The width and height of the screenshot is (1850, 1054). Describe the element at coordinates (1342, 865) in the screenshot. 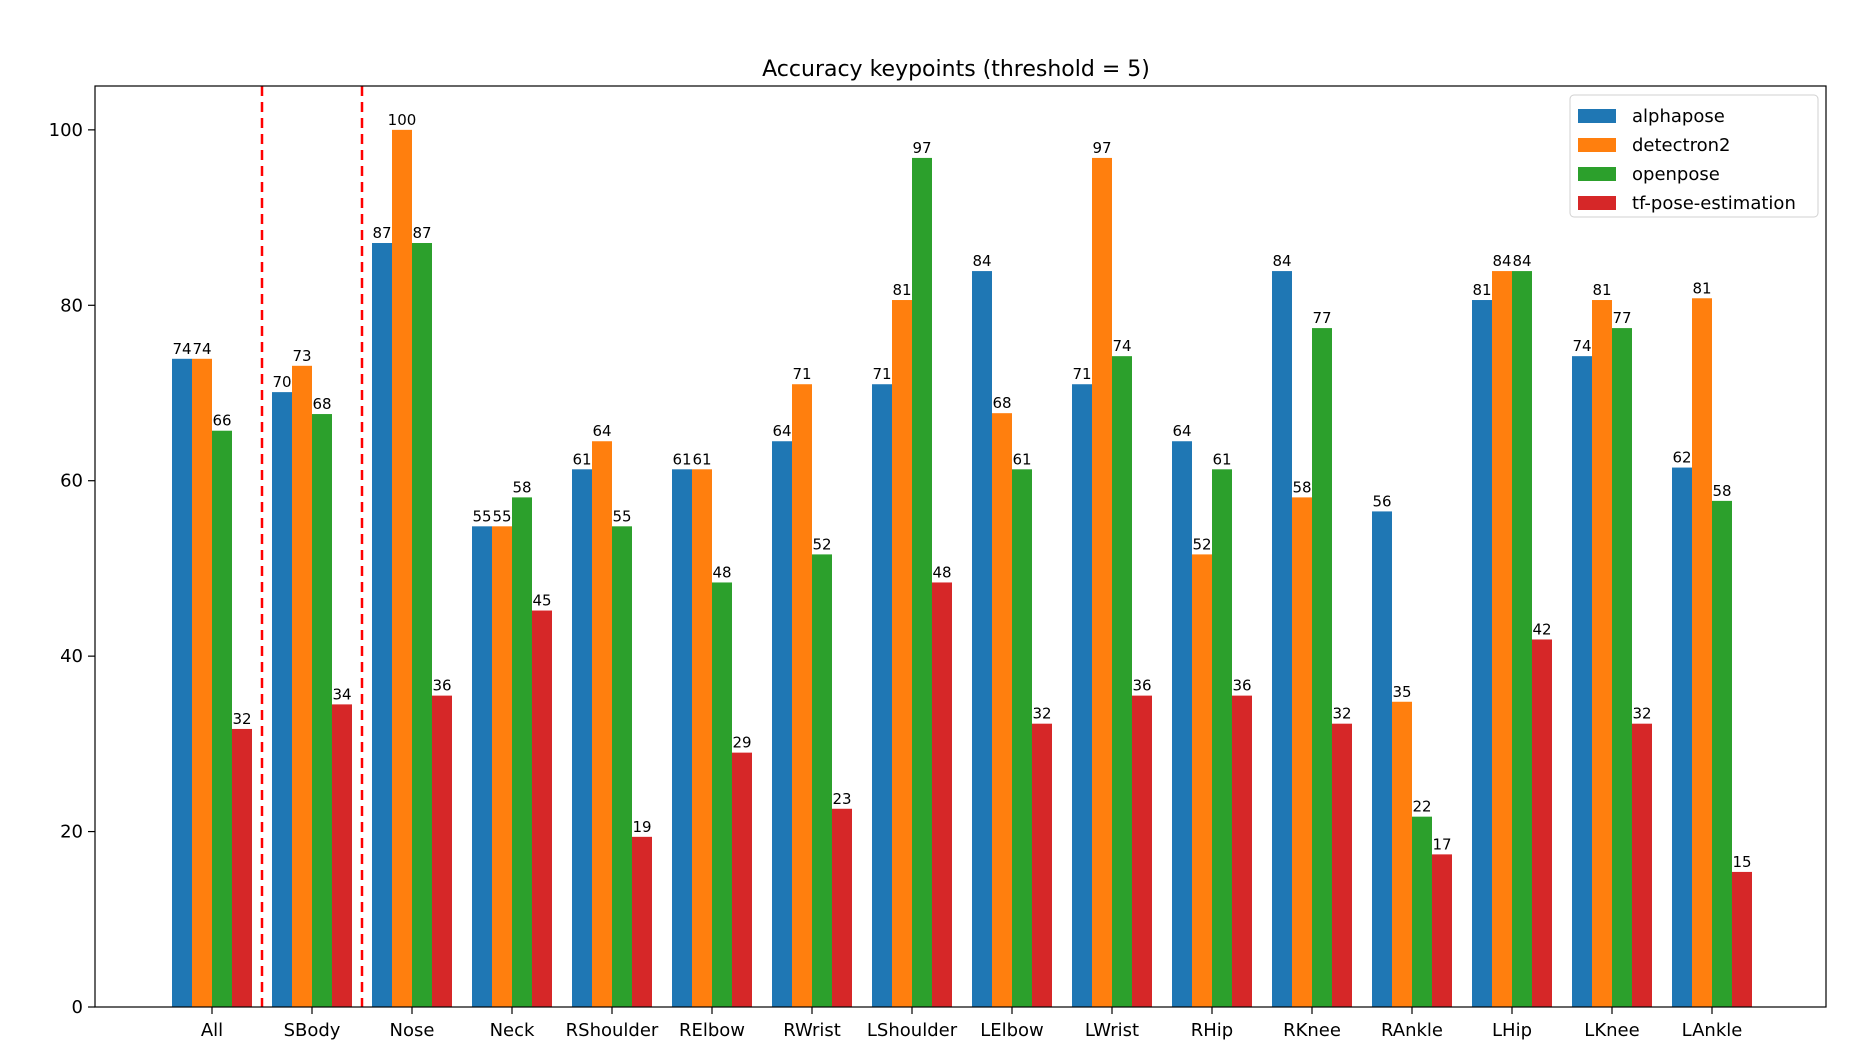

I see `bar-tf-pose-estimation-RKnee` at that location.